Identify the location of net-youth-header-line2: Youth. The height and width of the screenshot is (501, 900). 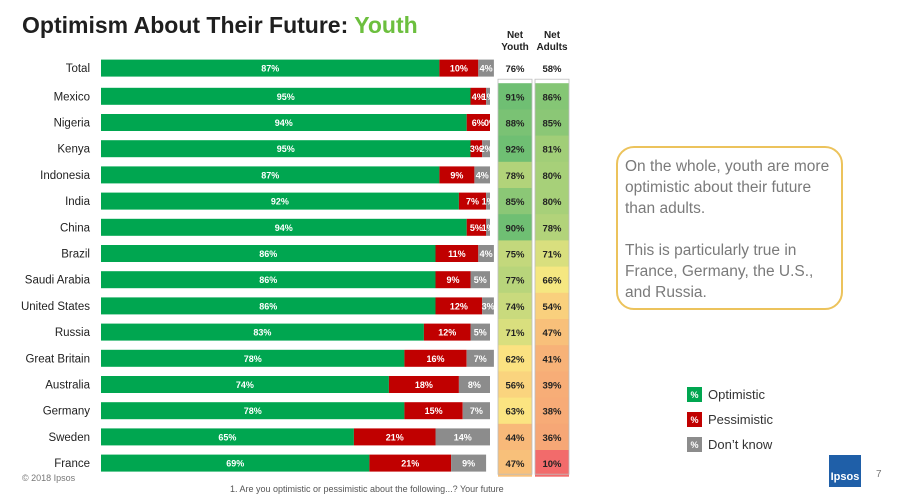
(515, 47).